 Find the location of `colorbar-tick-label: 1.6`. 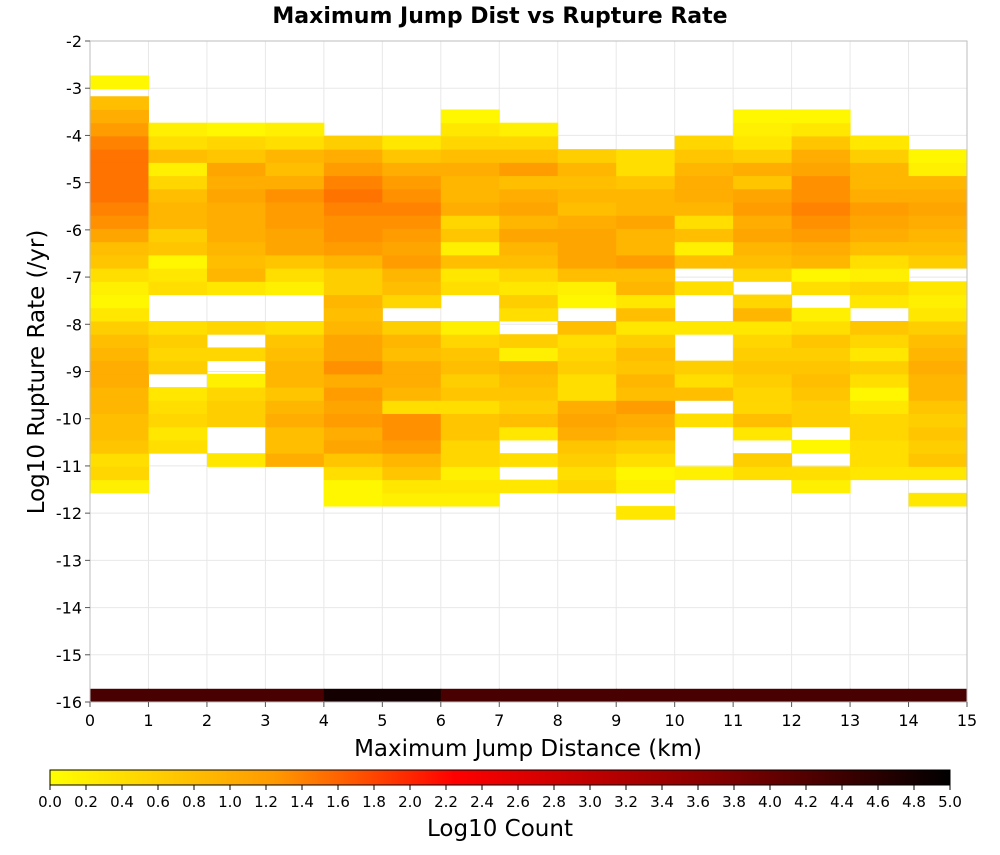

colorbar-tick-label: 1.6 is located at coordinates (338, 802).